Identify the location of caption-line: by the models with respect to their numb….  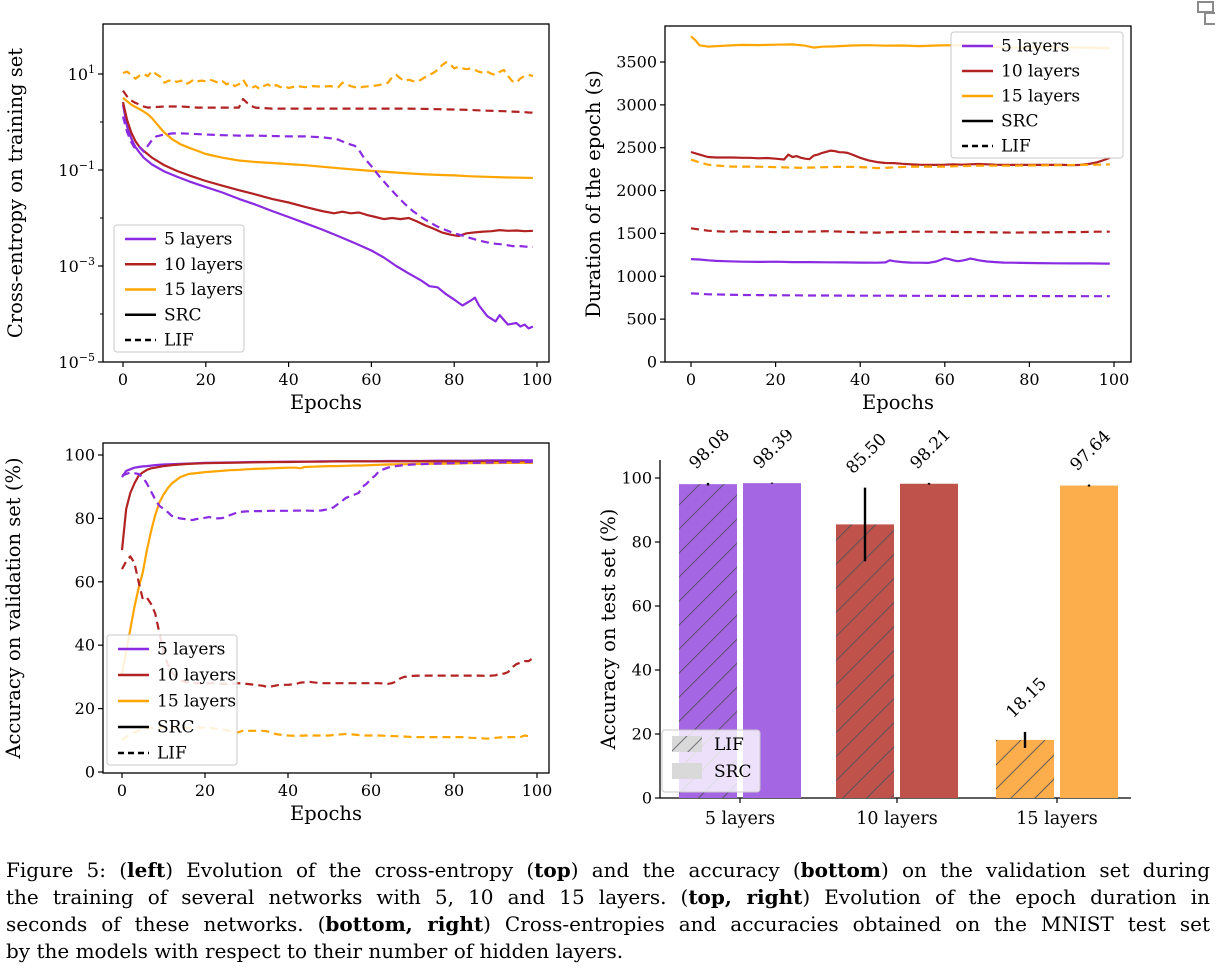
(608, 951).